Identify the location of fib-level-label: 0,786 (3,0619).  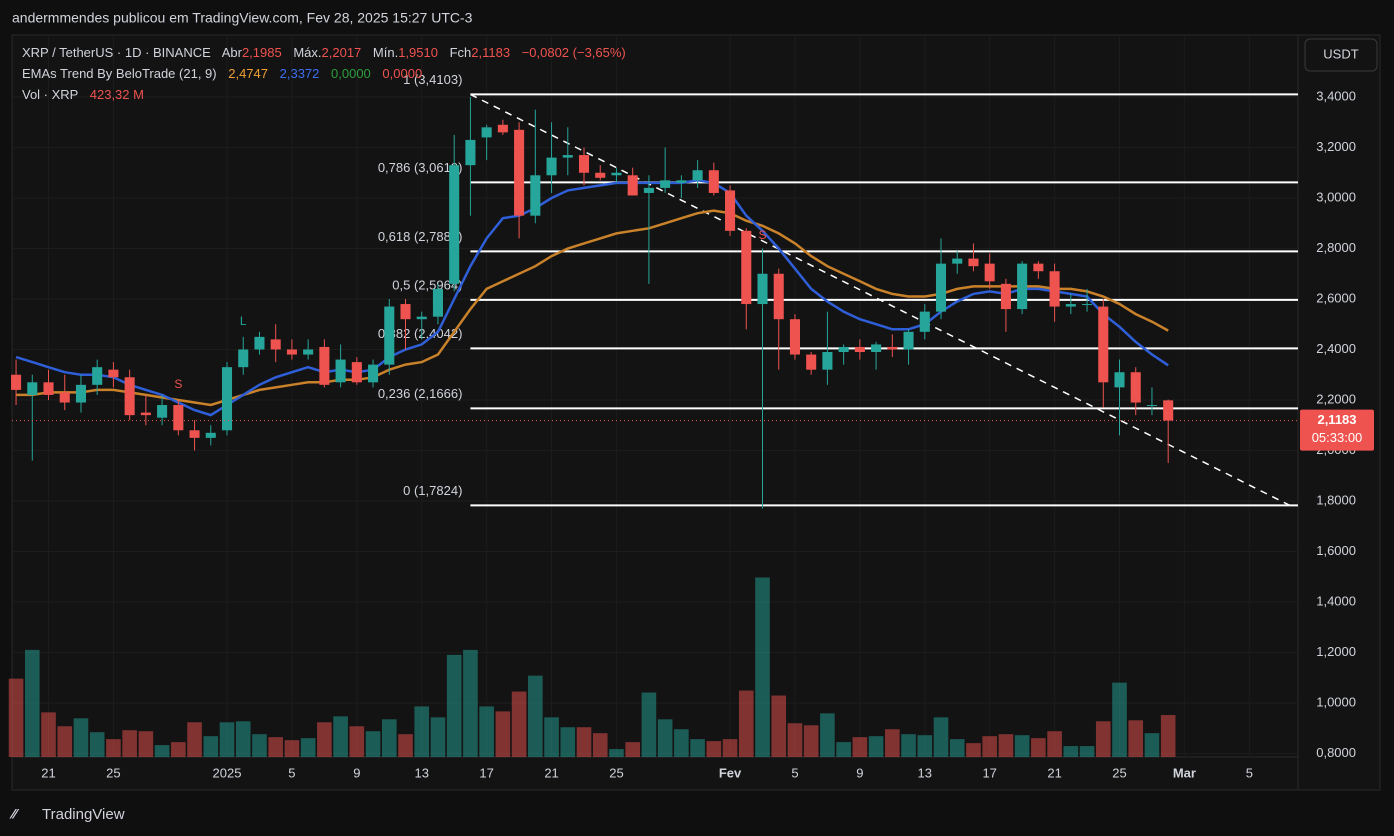
(420, 167).